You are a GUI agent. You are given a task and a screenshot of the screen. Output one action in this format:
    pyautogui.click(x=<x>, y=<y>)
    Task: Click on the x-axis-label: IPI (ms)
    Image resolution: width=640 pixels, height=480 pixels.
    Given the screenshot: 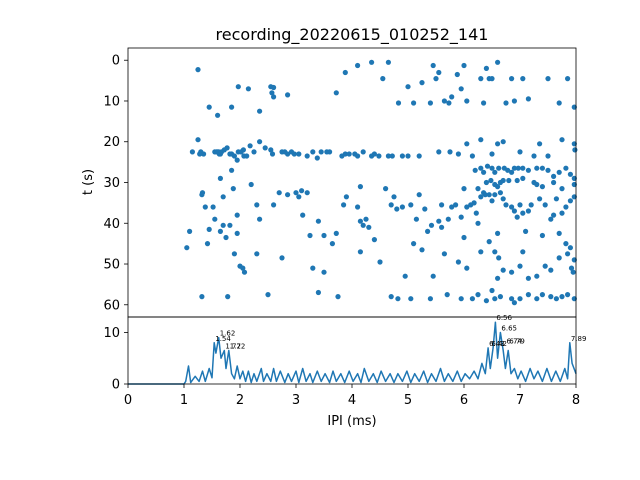 What is the action you would take?
    pyautogui.click(x=351, y=421)
    